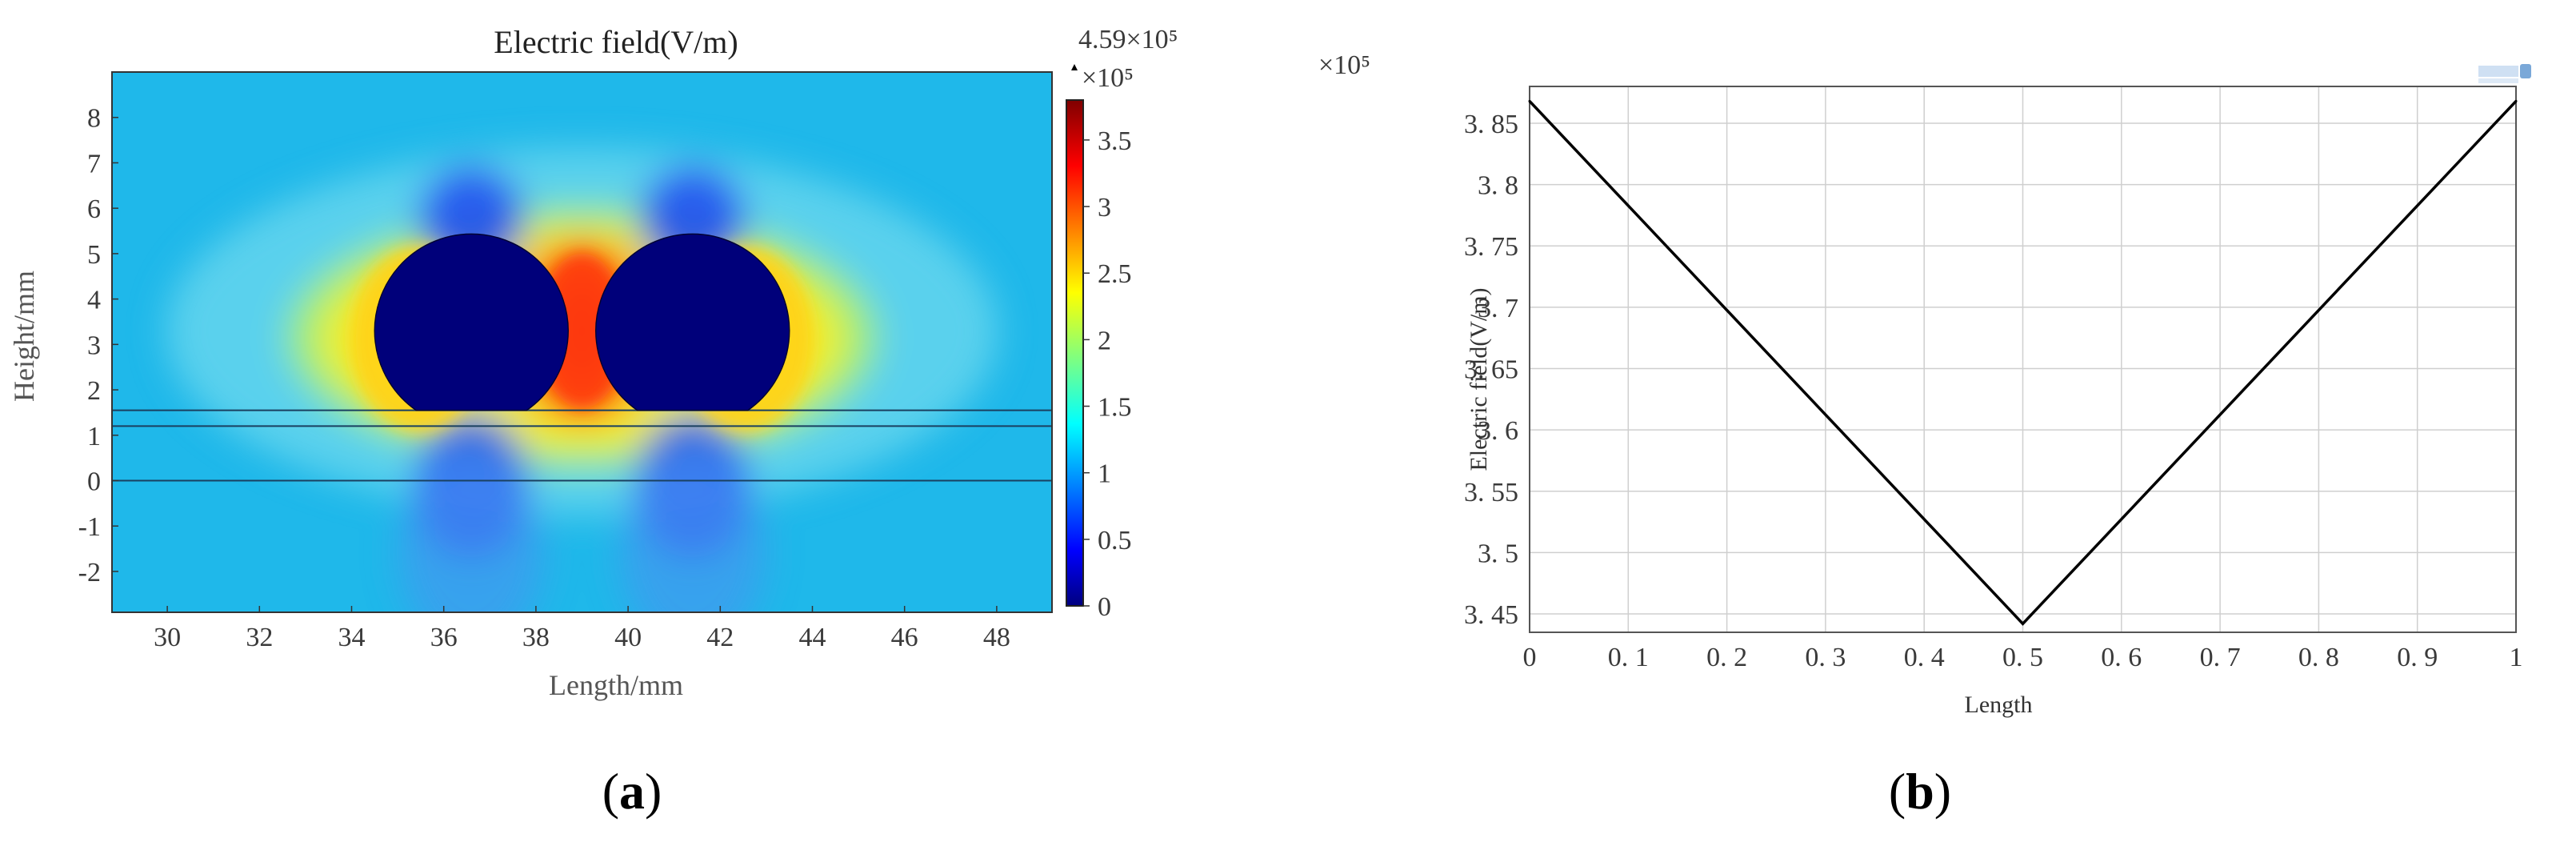 Image resolution: width=2576 pixels, height=846 pixels. I want to click on colorbar-tick-label-1: 0.5, so click(1115, 541).